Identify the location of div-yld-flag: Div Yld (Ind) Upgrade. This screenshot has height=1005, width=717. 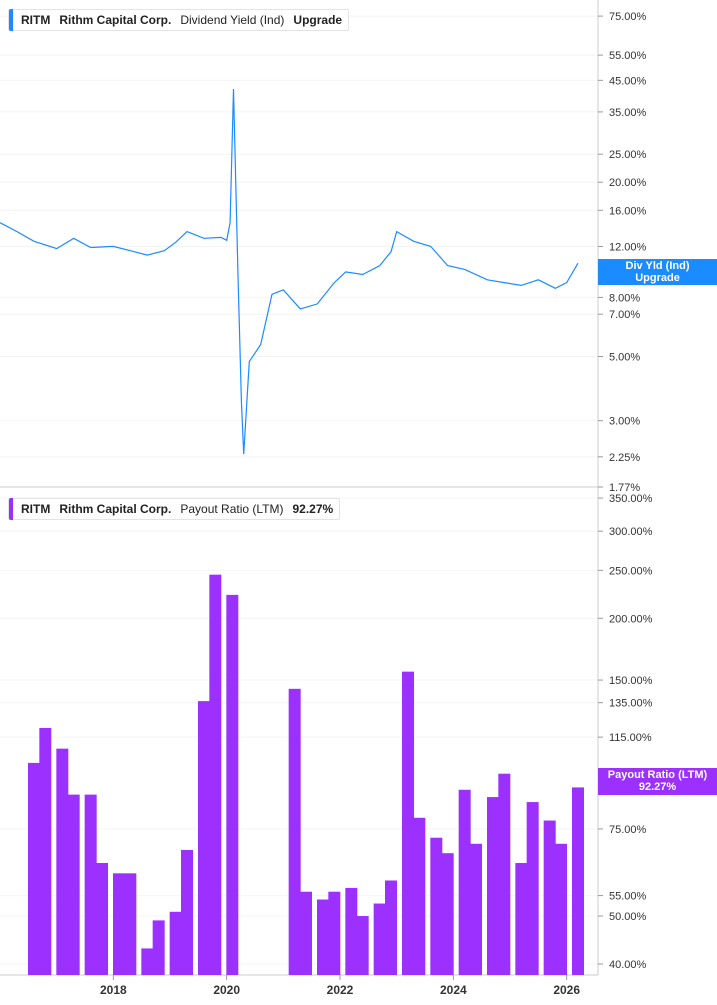
(657, 272).